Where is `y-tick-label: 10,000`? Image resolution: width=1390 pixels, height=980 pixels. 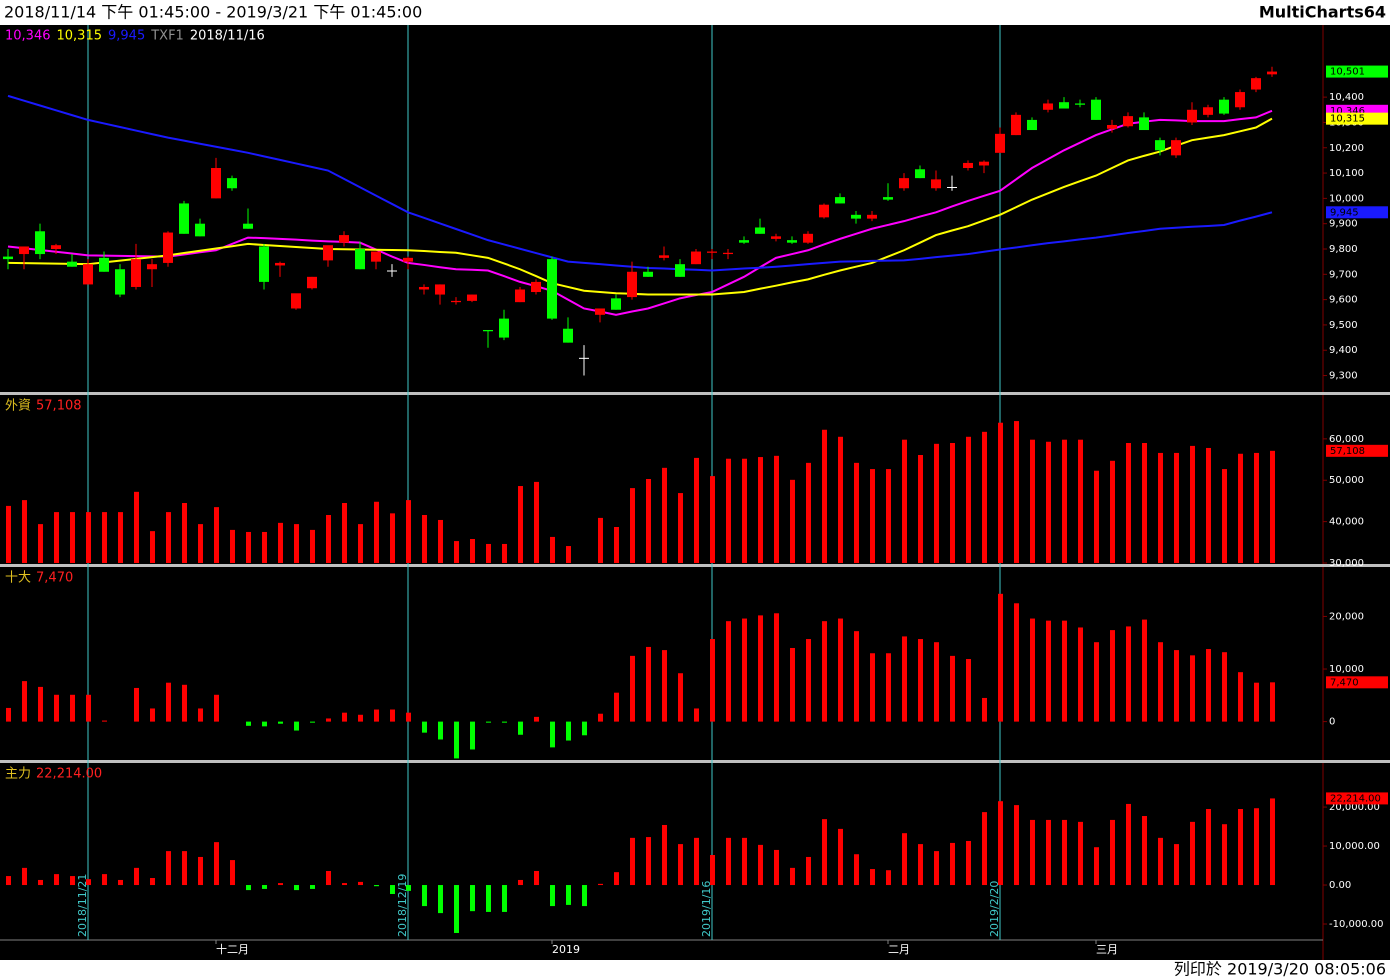 y-tick-label: 10,000 is located at coordinates (1346, 669).